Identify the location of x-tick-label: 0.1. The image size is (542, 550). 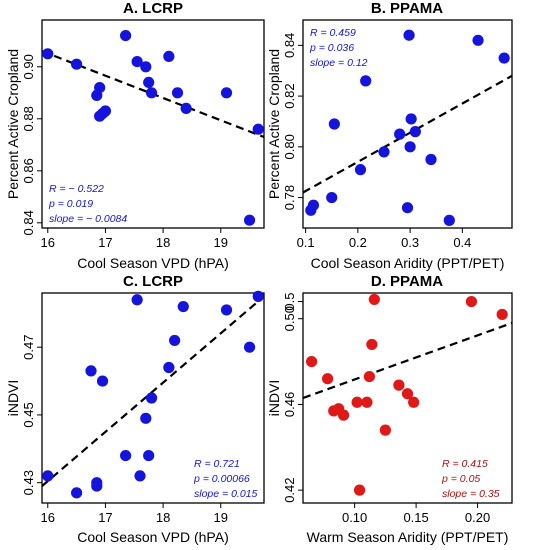
(306, 242).